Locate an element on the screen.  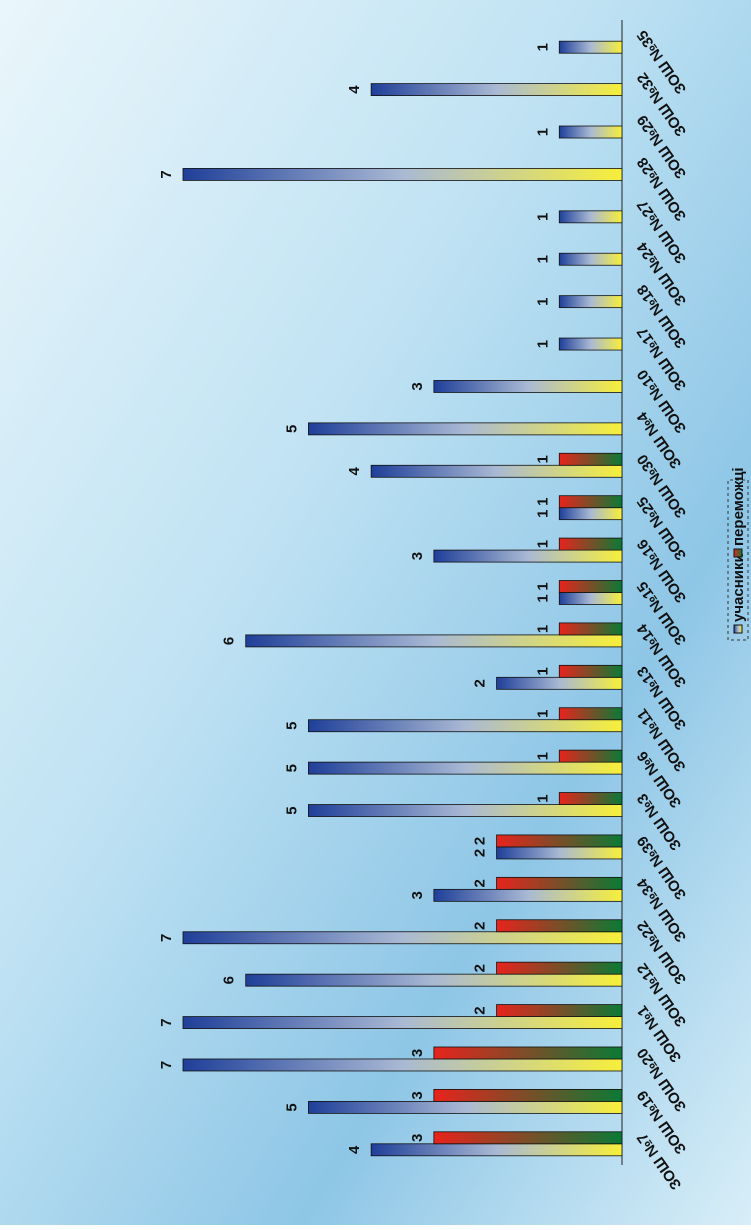
legend: учасники переможці is located at coordinates (738, 554).